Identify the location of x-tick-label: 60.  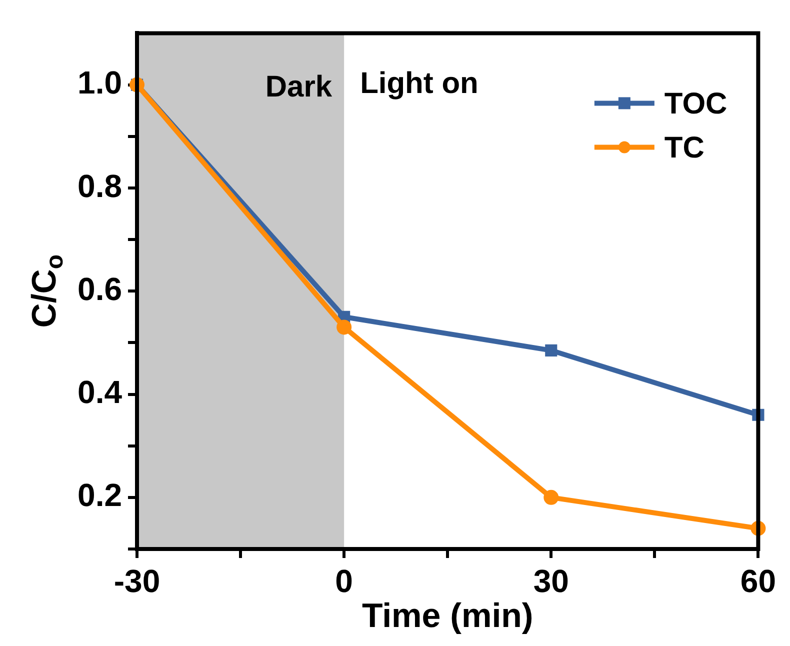
(758, 581).